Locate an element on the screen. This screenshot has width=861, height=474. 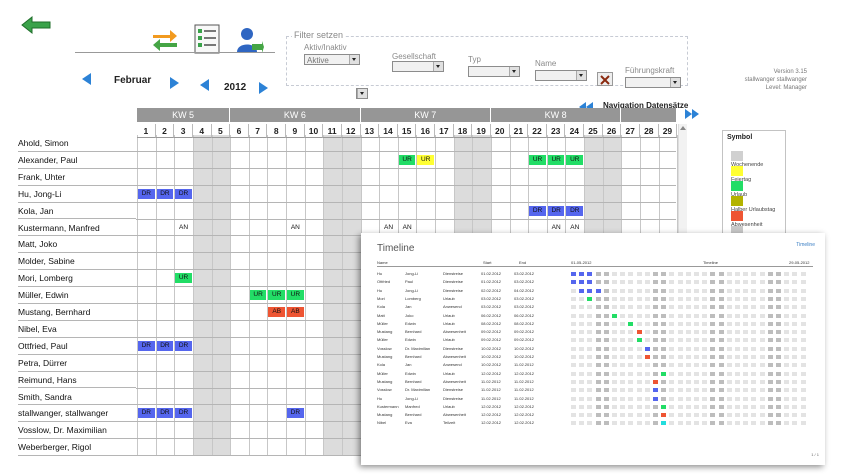
employee-name: Reimund, Hans is located at coordinates (77, 380).